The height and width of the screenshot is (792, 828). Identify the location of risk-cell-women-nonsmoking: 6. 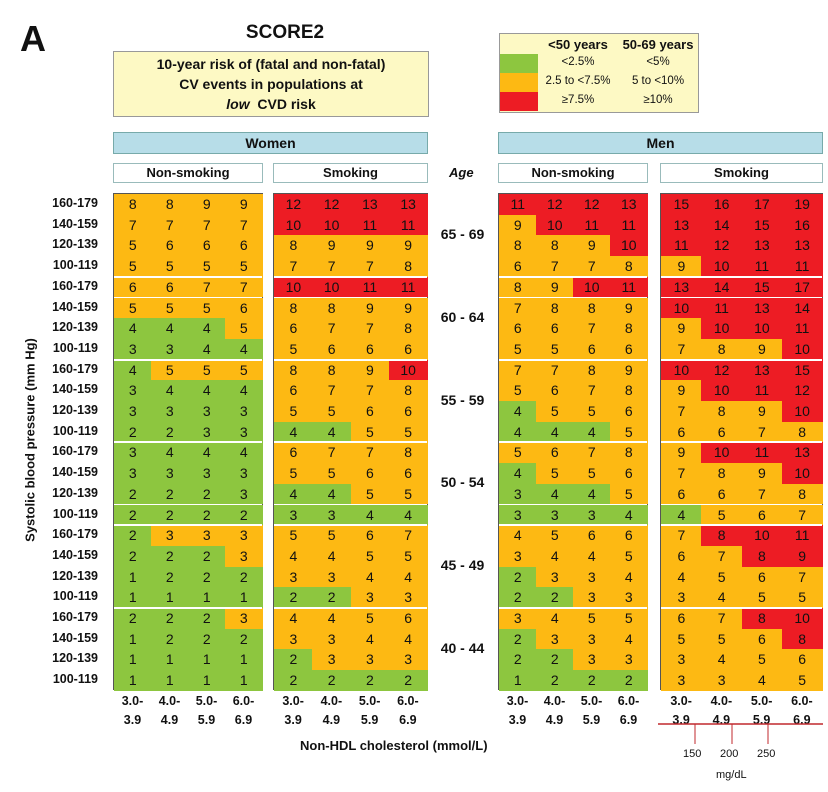
(207, 246).